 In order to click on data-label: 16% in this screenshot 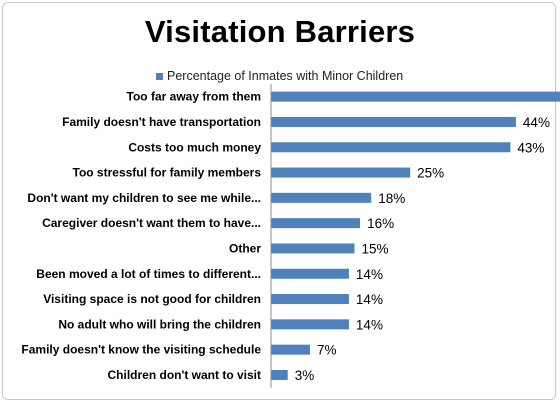, I will do `click(380, 223)`.